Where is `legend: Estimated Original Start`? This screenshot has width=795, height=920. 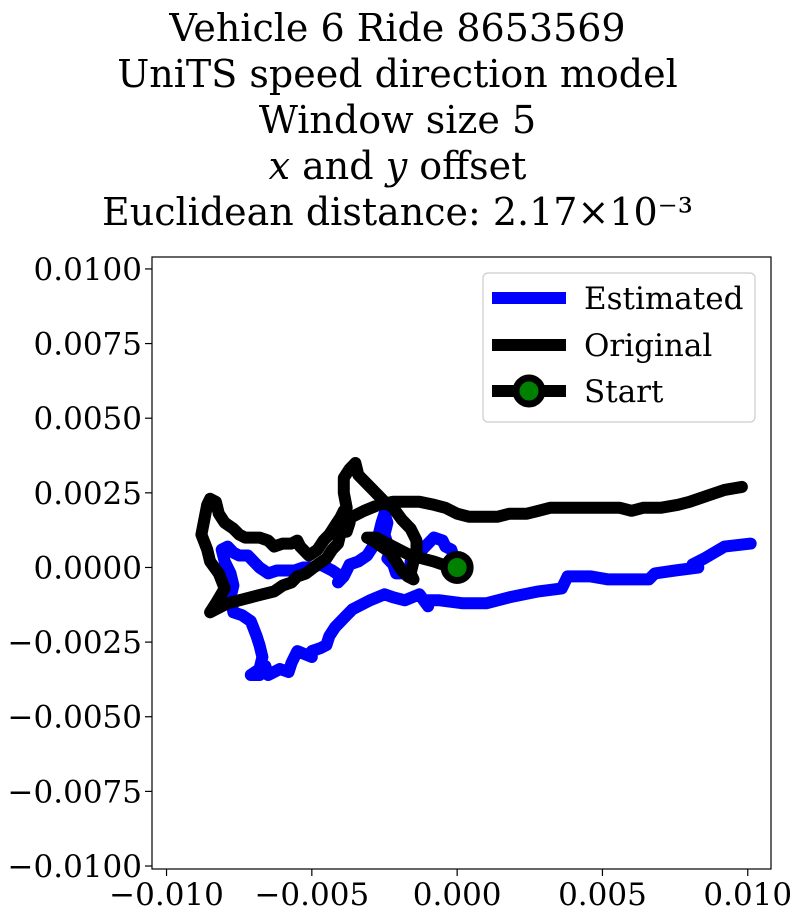
legend: Estimated Original Start is located at coordinates (619, 347).